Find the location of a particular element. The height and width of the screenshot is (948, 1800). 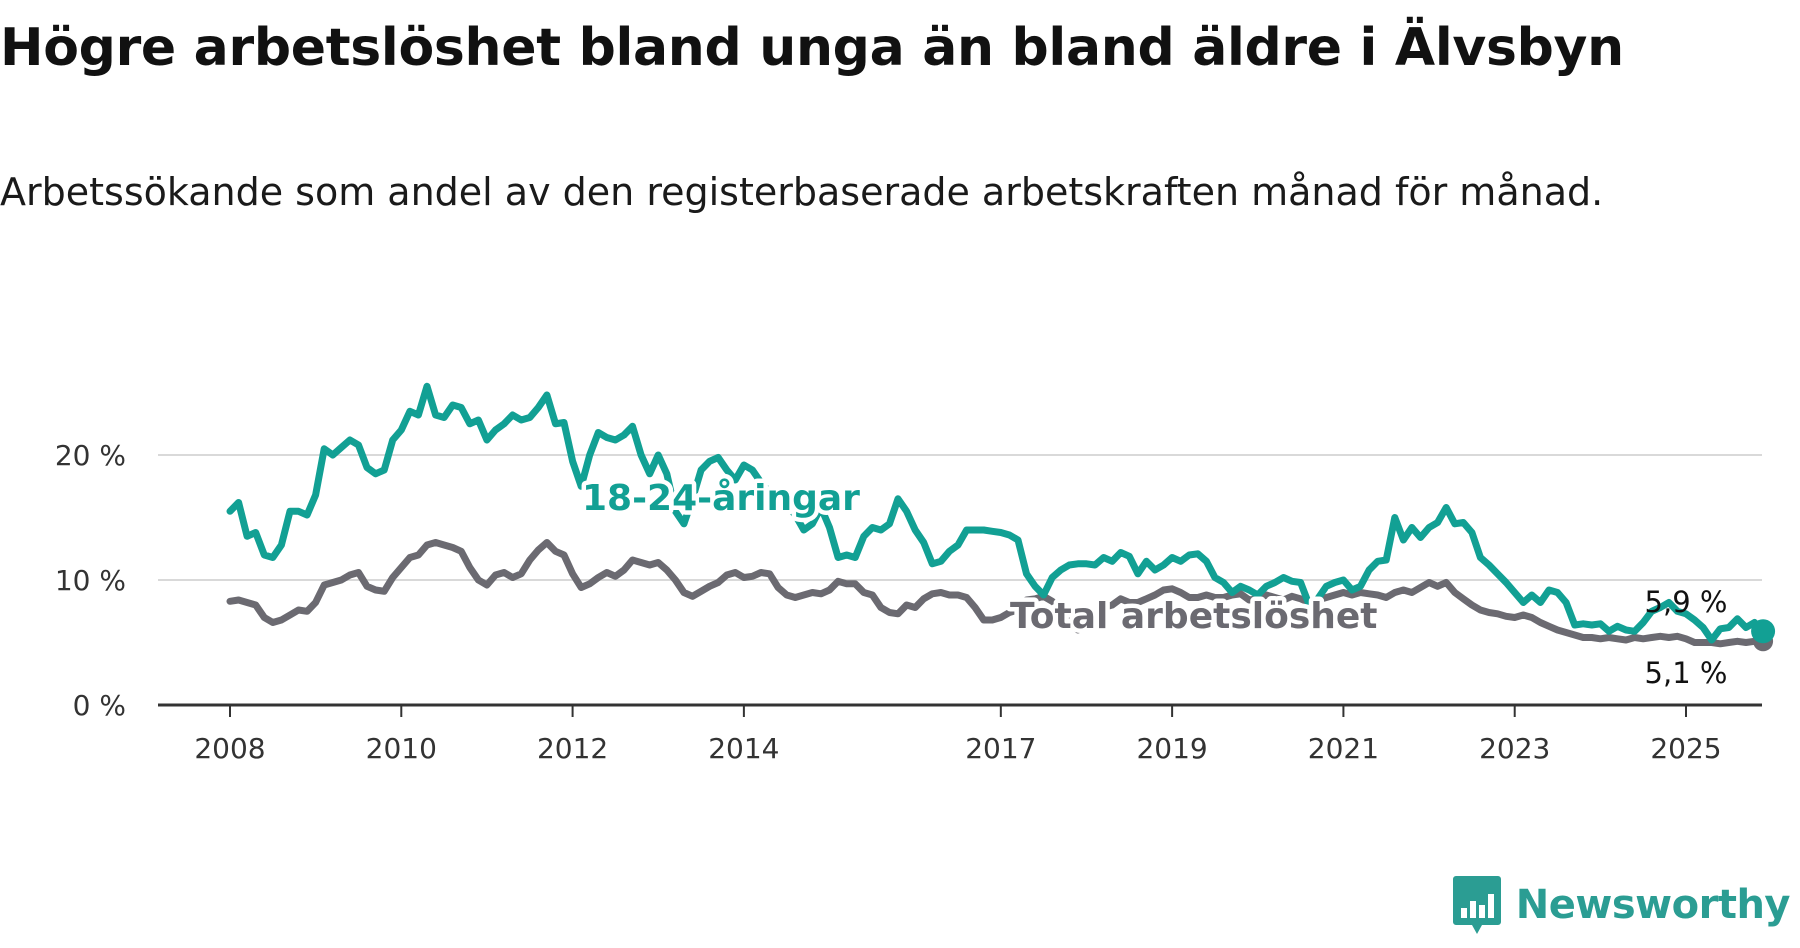

y-tick-label-0: 0 % is located at coordinates (99, 705).